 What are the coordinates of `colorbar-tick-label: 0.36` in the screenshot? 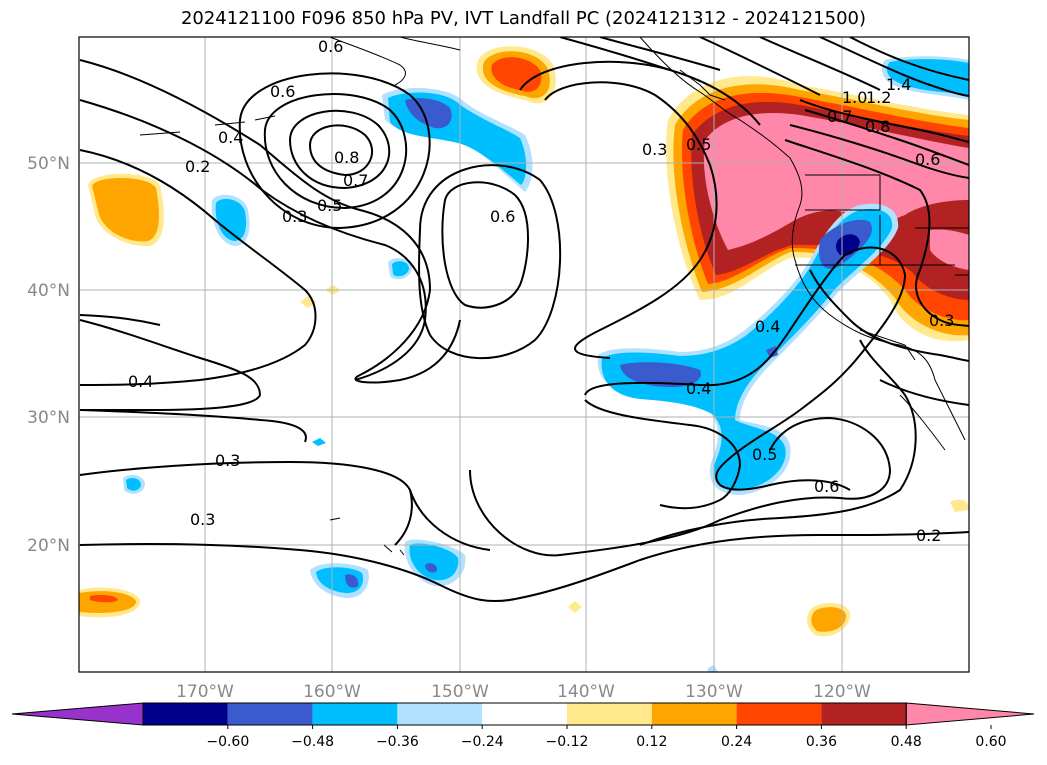 It's located at (821, 742).